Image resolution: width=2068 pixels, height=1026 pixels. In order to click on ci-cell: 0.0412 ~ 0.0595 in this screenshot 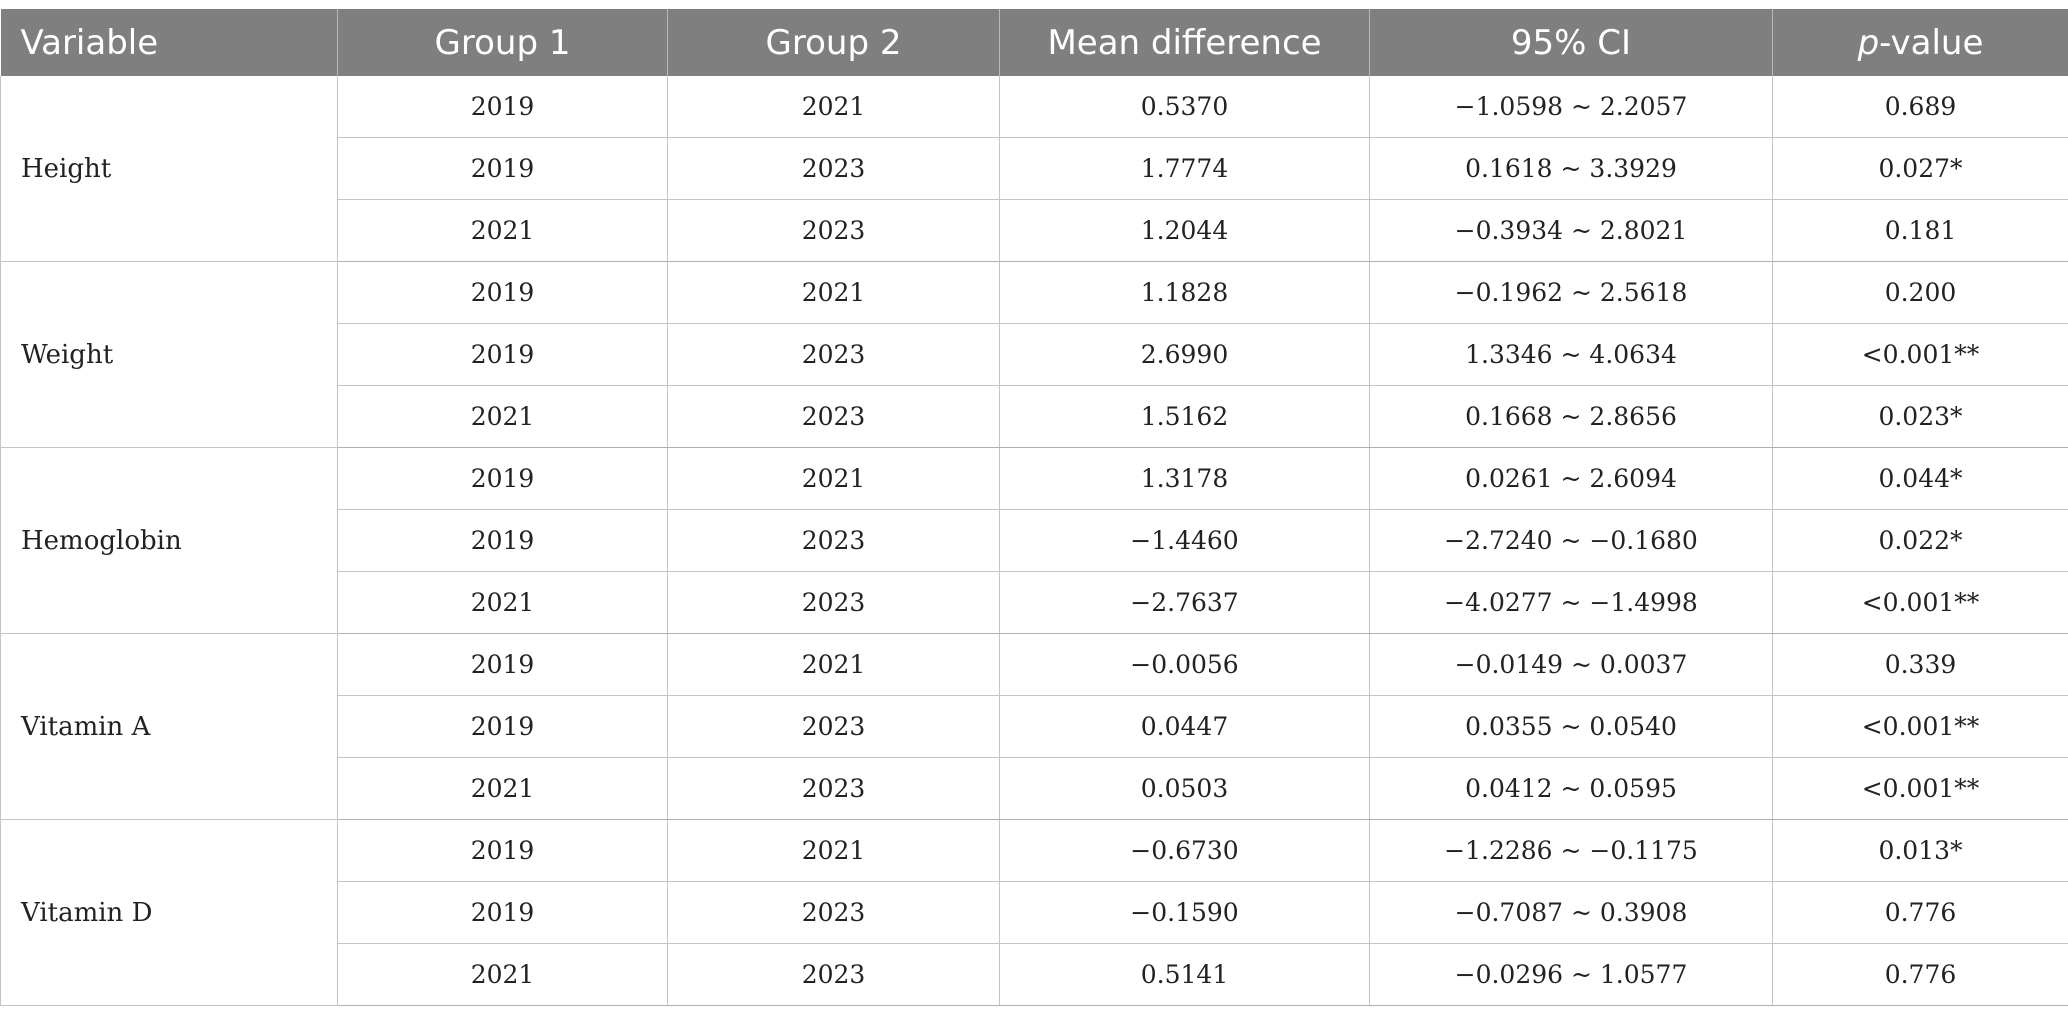, I will do `click(1571, 788)`.